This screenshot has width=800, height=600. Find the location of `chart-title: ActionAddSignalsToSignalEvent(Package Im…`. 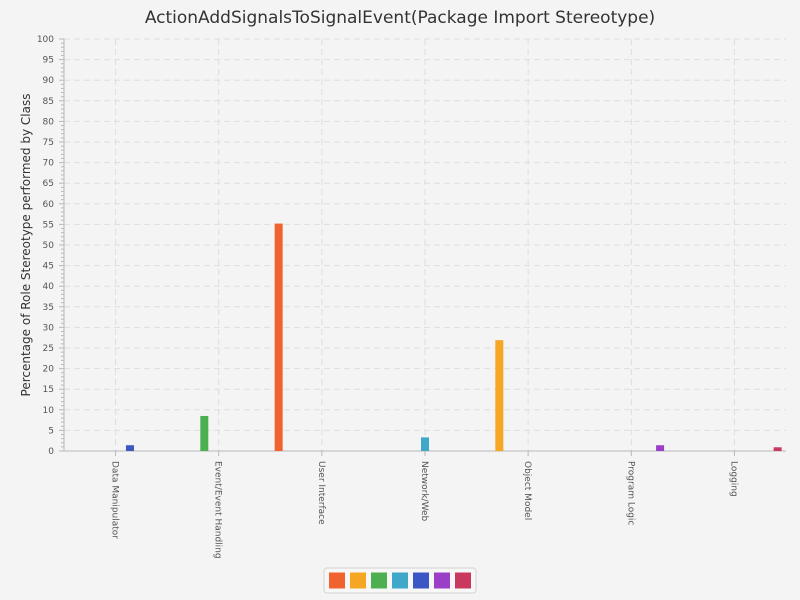

chart-title: ActionAddSignalsToSignalEvent(Package Im… is located at coordinates (400, 18).